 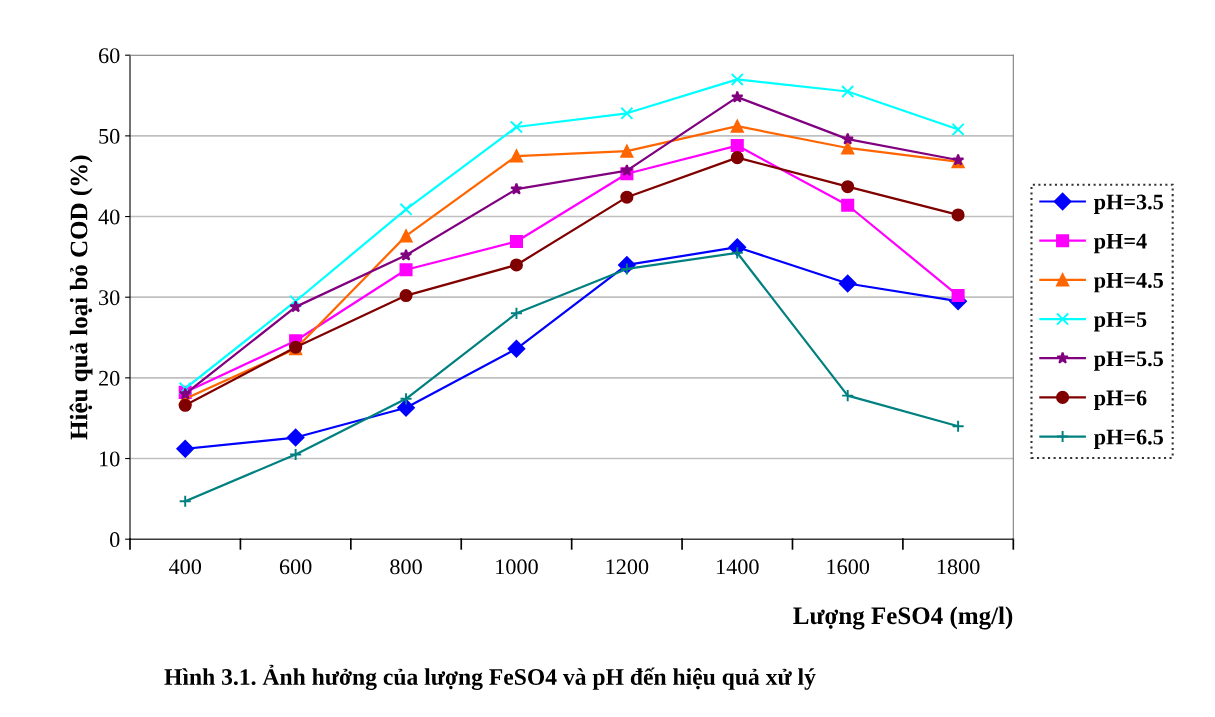 What do you see at coordinates (1120, 243) in the screenshot?
I see `legend-label: pH=4` at bounding box center [1120, 243].